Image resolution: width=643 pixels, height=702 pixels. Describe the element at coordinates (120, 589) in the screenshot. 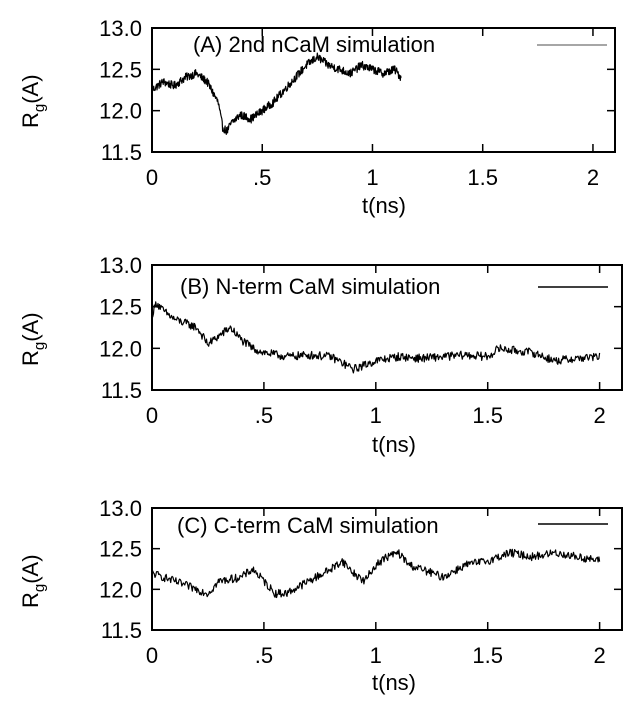

I see `y-tick-label-c-1: 12.0` at that location.